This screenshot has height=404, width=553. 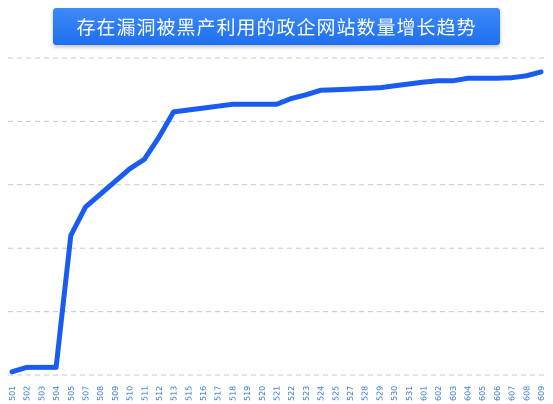 What do you see at coordinates (247, 393) in the screenshot?
I see `x-tick-label: 519` at bounding box center [247, 393].